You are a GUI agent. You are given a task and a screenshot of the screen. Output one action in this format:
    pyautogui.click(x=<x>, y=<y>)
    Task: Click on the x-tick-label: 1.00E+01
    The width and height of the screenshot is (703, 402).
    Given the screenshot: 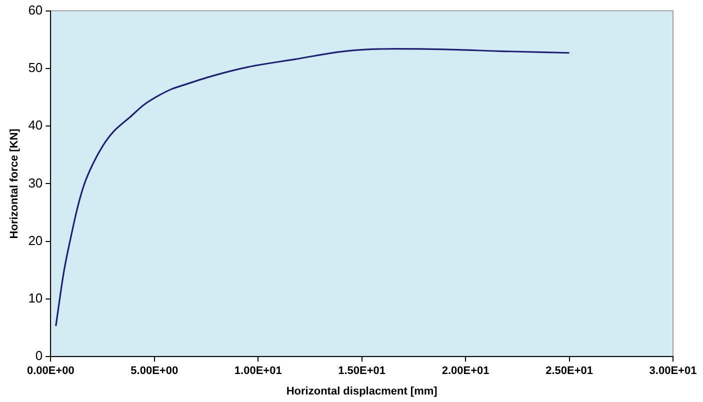 What is the action you would take?
    pyautogui.click(x=258, y=371)
    